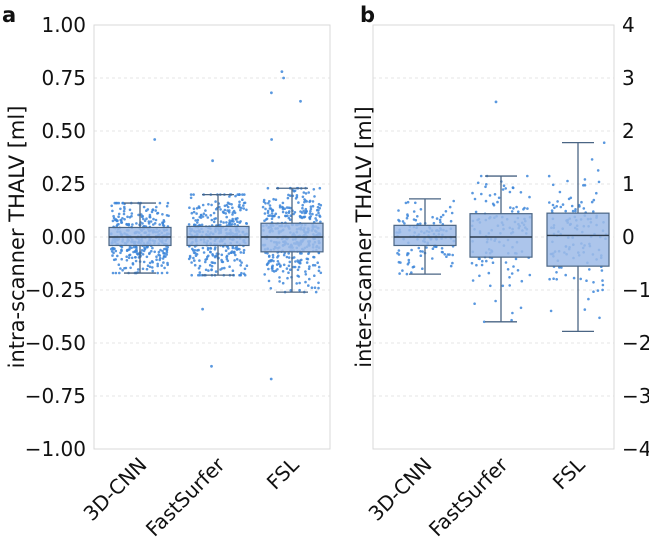  I want to click on y-tick-label: 1.00, so click(63, 25).